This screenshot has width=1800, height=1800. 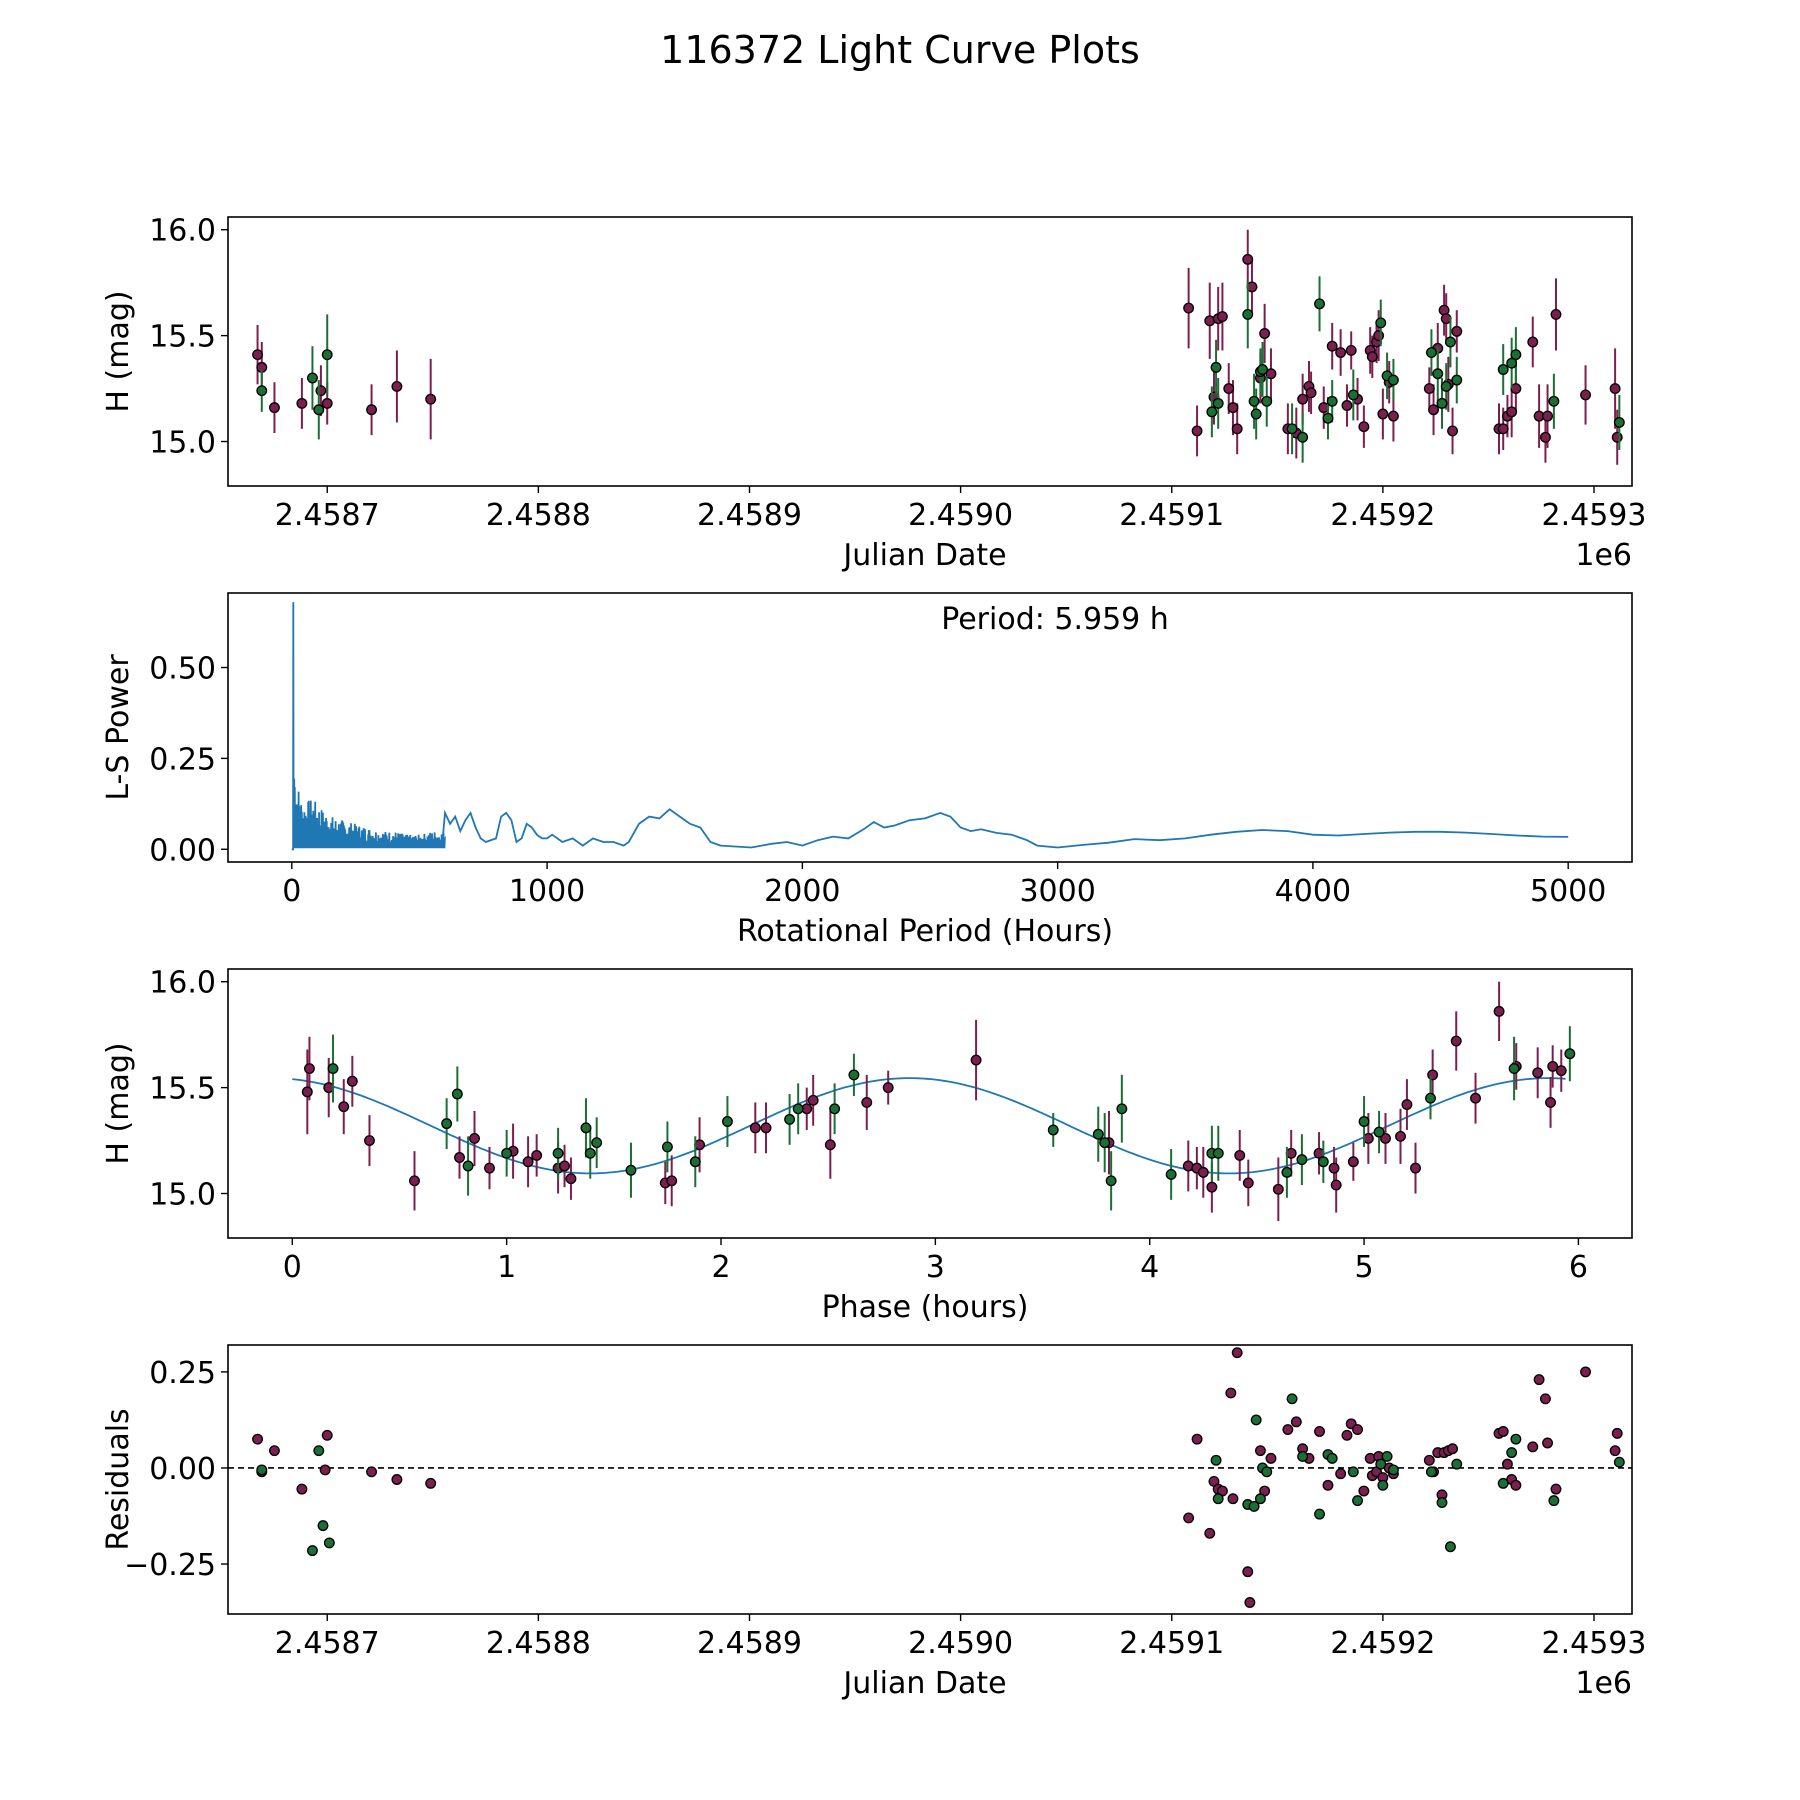 I want to click on y-tick-label: 16.0, so click(x=182, y=983).